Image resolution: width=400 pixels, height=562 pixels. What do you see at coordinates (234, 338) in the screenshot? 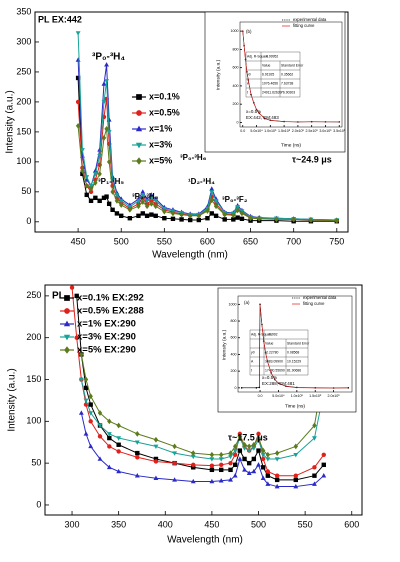
I see `y-tick-label: 600` at bounding box center [234, 338].